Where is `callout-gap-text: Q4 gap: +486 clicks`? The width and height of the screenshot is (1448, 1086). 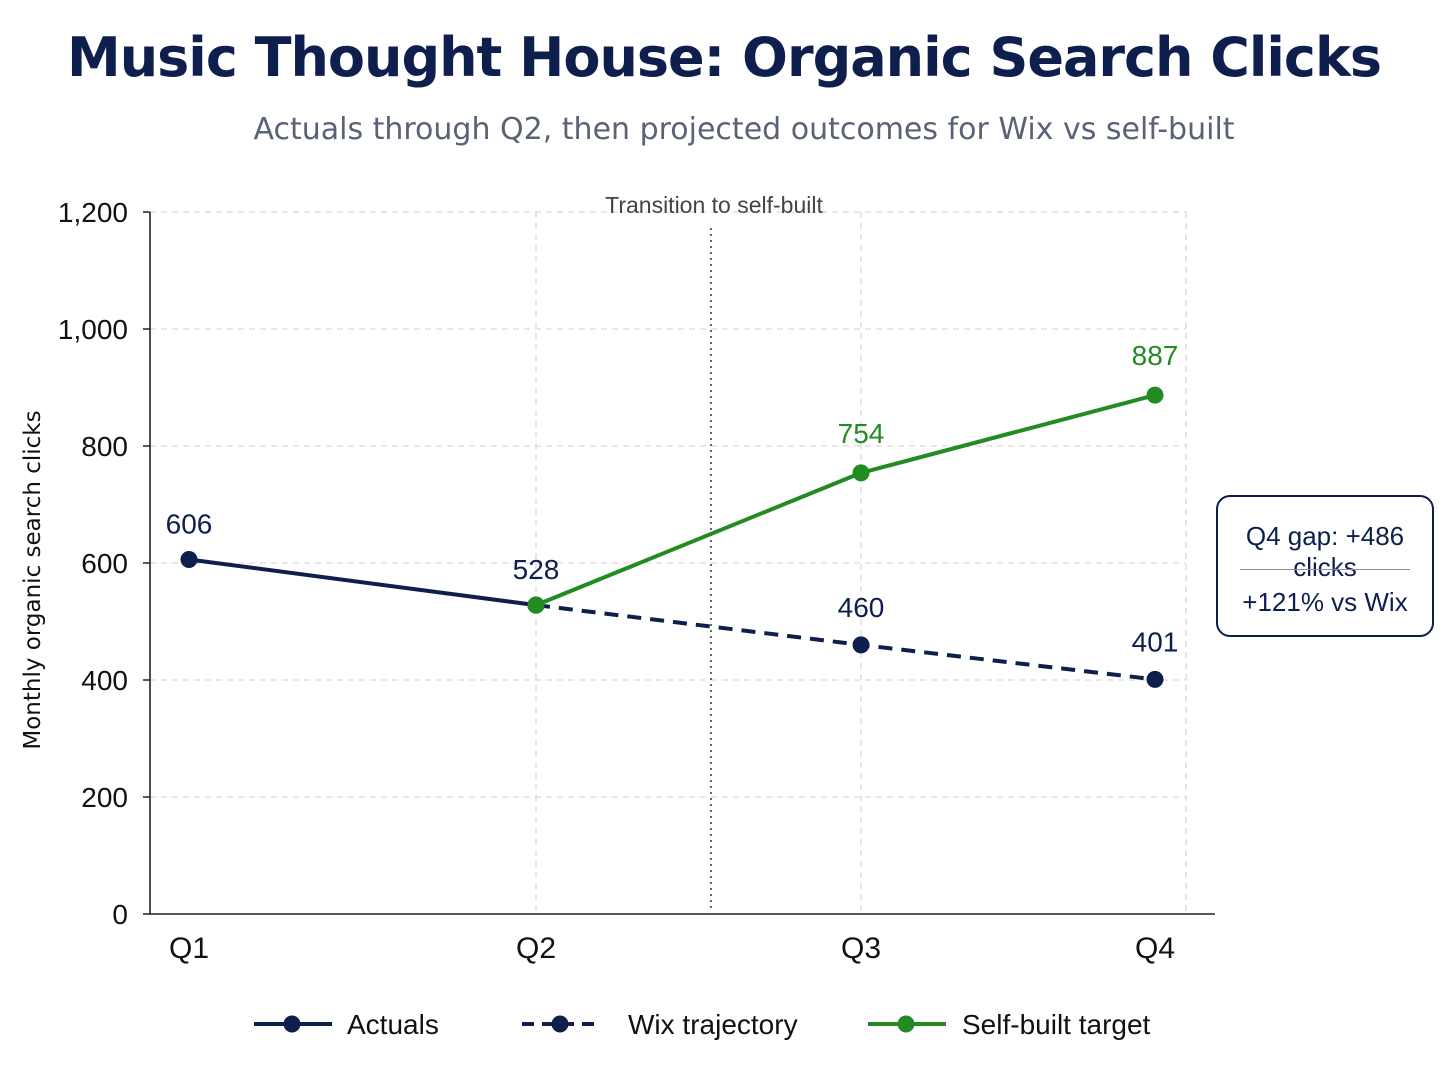
callout-gap-text: Q4 gap: +486 clicks is located at coordinates (1325, 551).